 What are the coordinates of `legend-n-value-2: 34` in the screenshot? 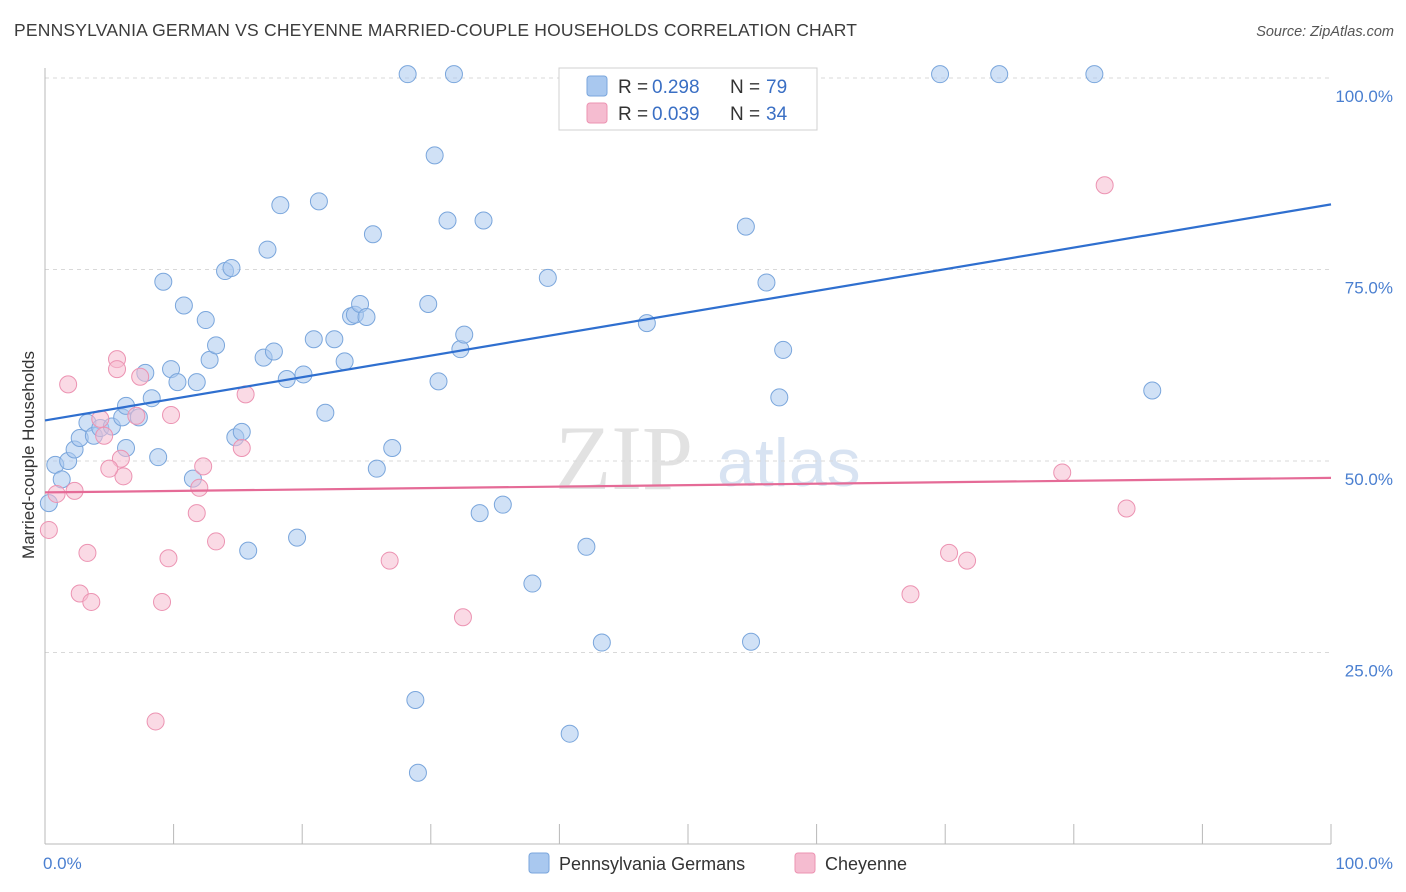 It's located at (777, 114).